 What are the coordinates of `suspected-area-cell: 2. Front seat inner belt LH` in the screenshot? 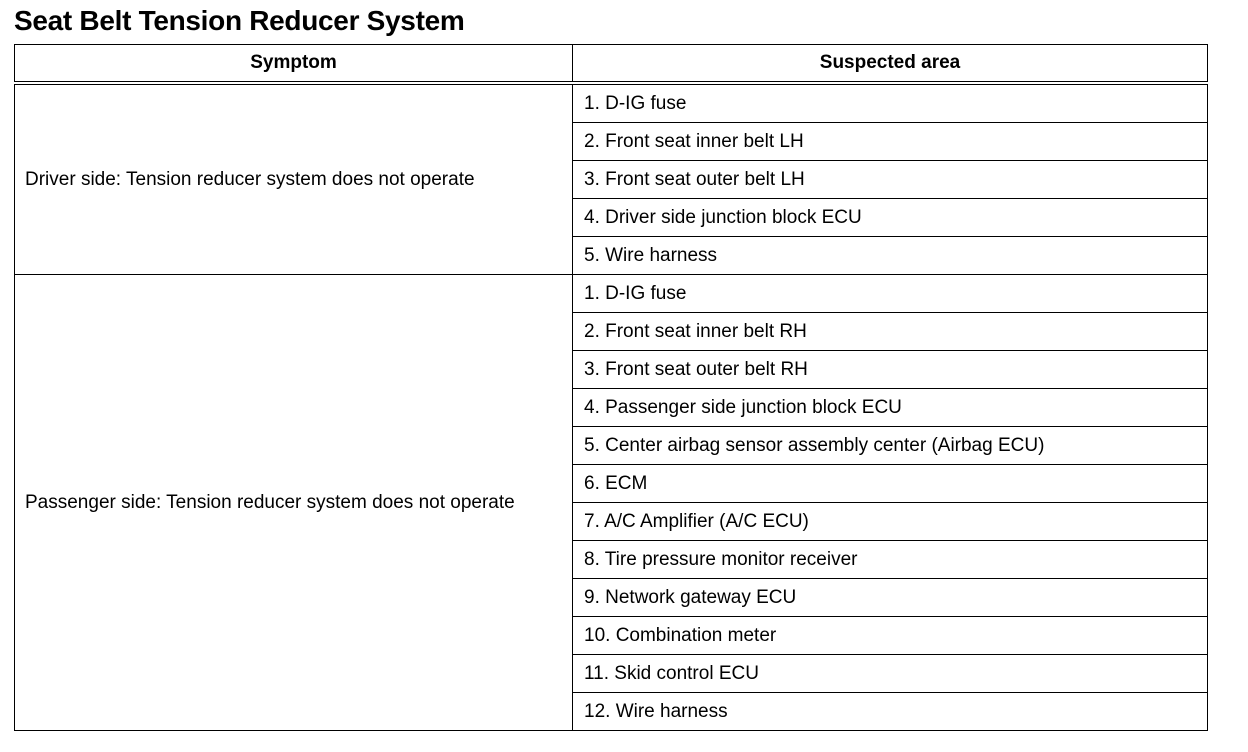 It's located at (890, 141).